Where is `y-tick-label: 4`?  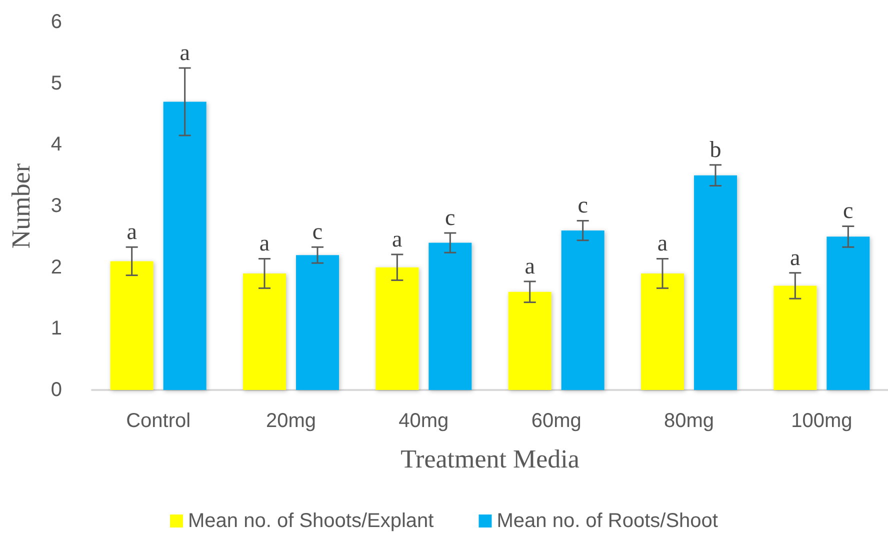 y-tick-label: 4 is located at coordinates (56, 145).